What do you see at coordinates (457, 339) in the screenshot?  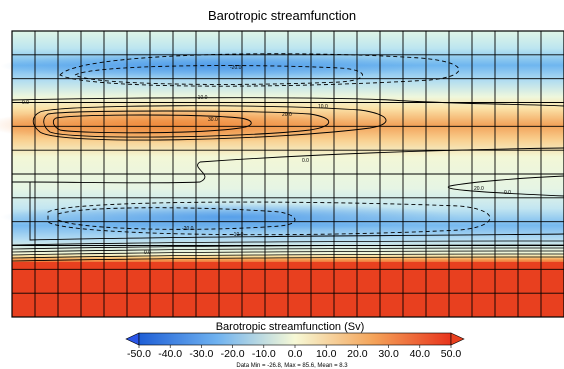 I see `colorbar-arrow-right` at bounding box center [457, 339].